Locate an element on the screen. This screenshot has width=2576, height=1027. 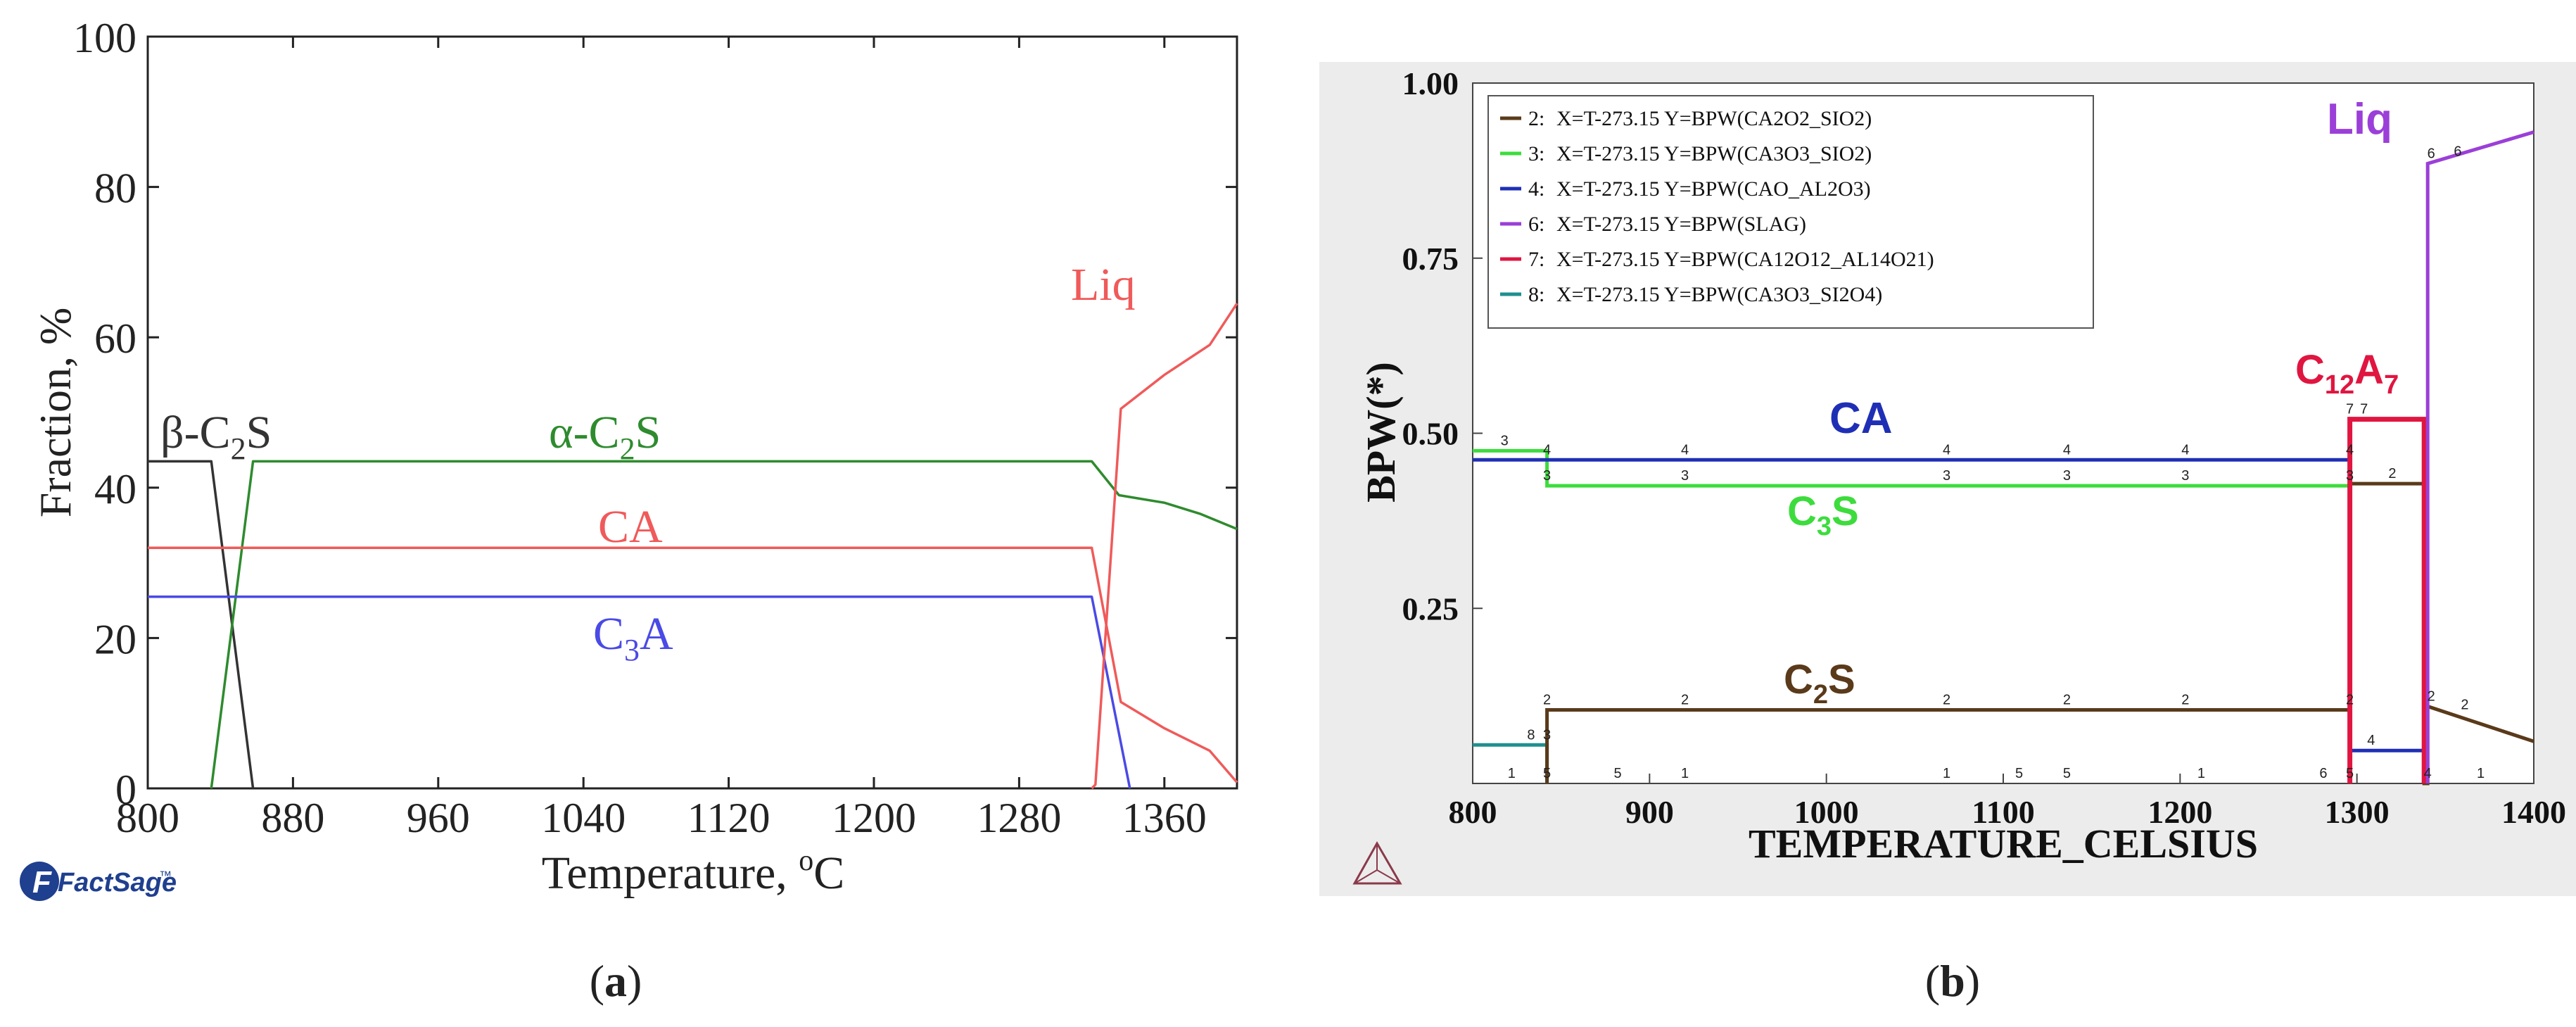
panel-b-caption: (b) is located at coordinates (1952, 981).